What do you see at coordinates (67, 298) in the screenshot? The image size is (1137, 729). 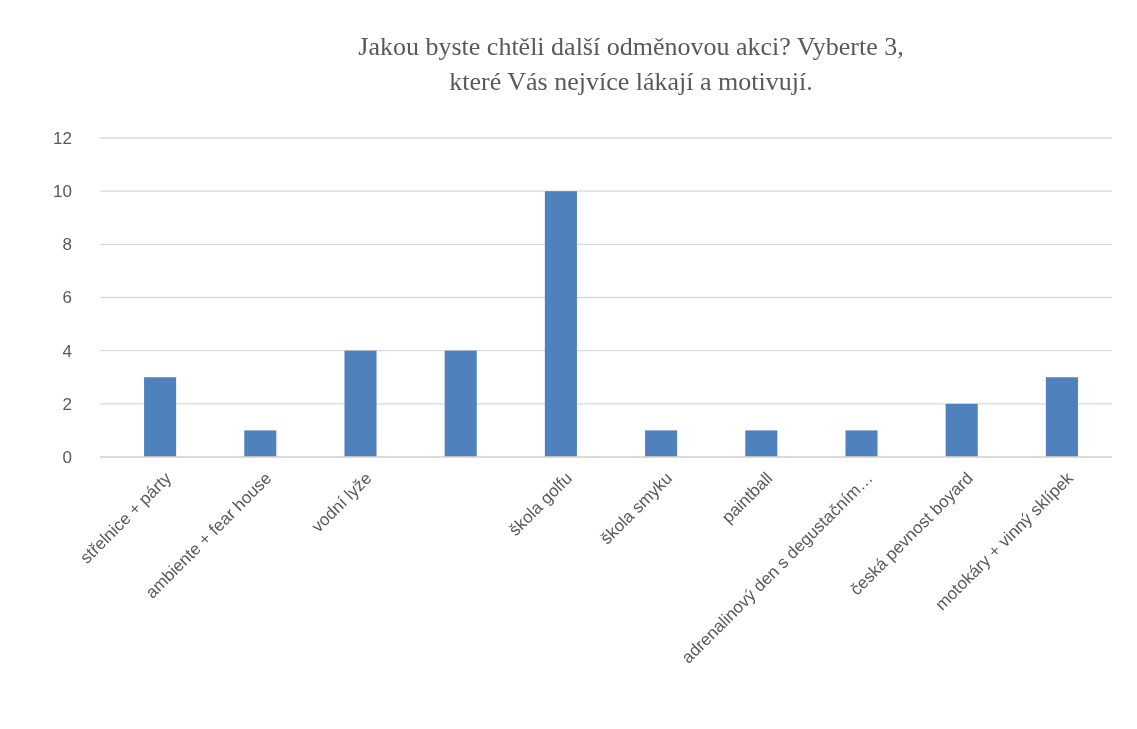 I see `y-tick-label: 6` at bounding box center [67, 298].